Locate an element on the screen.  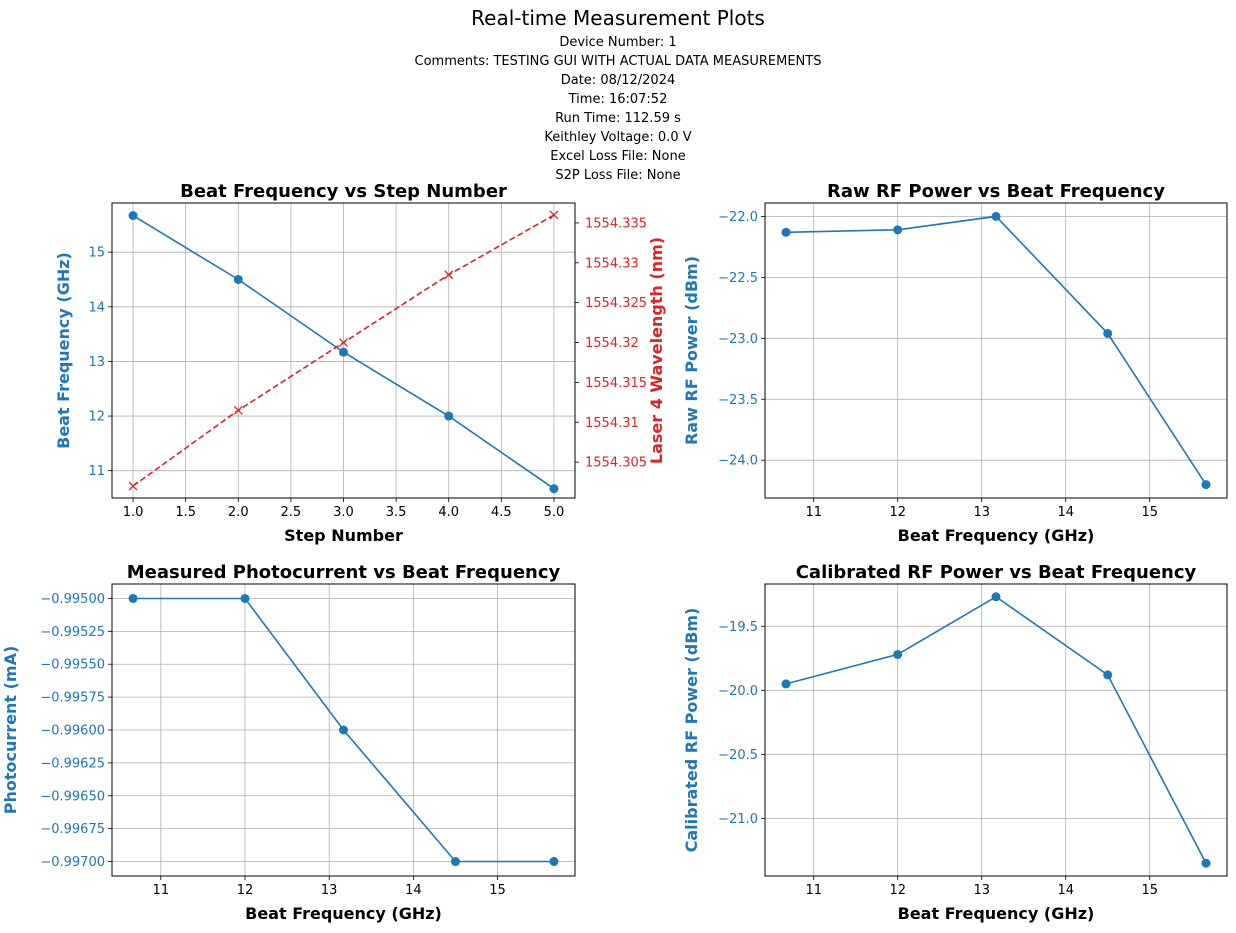
y-tick-label: −0.99550 is located at coordinates (72, 665).